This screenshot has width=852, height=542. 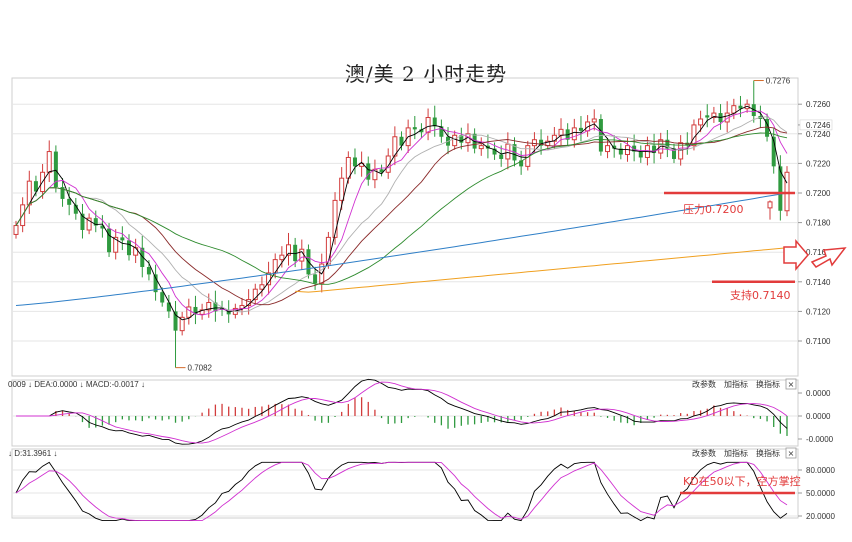 What do you see at coordinates (818, 282) in the screenshot?
I see `price-tick-label: 0.7140` at bounding box center [818, 282].